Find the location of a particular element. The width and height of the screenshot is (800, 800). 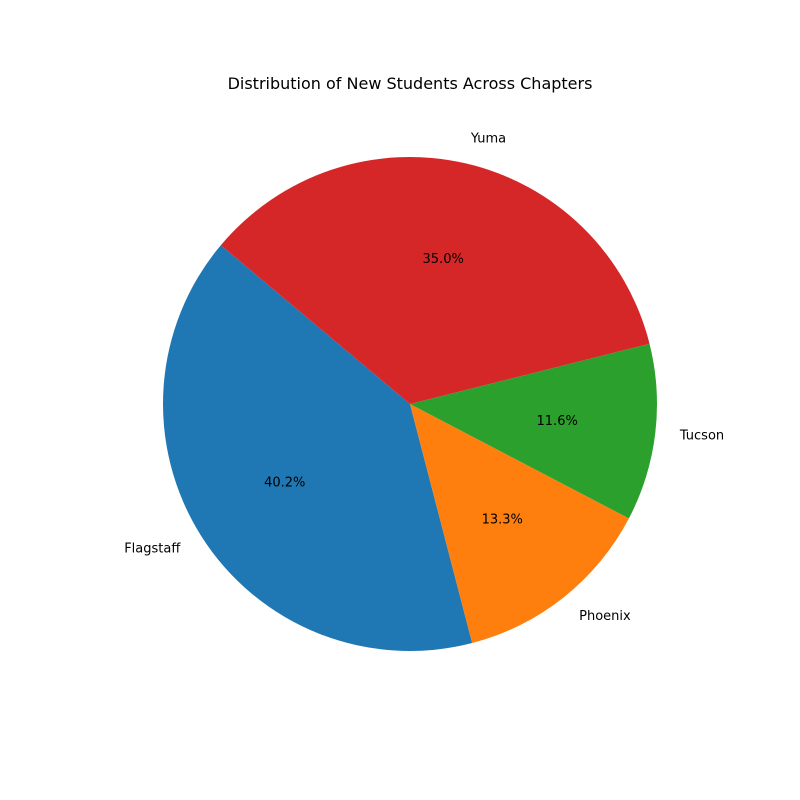

slice-label-yuma: Yuma is located at coordinates (488, 139).